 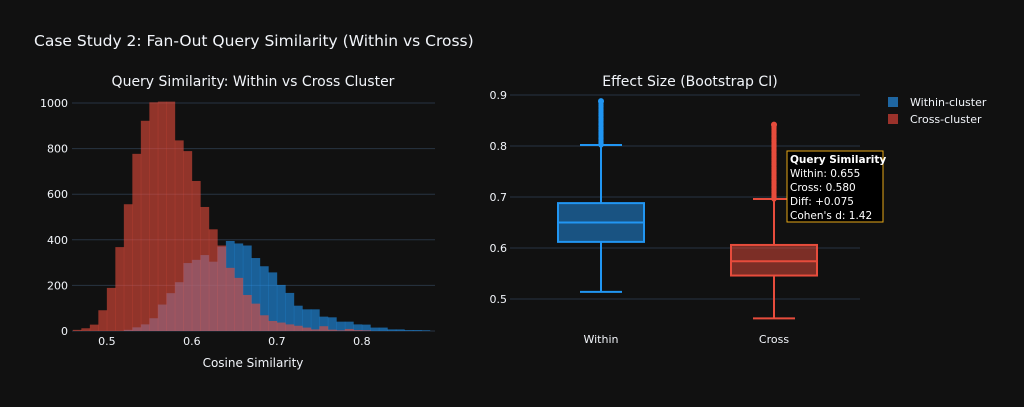 I want to click on legend-item-cross: Cross-cluster, so click(x=935, y=119).